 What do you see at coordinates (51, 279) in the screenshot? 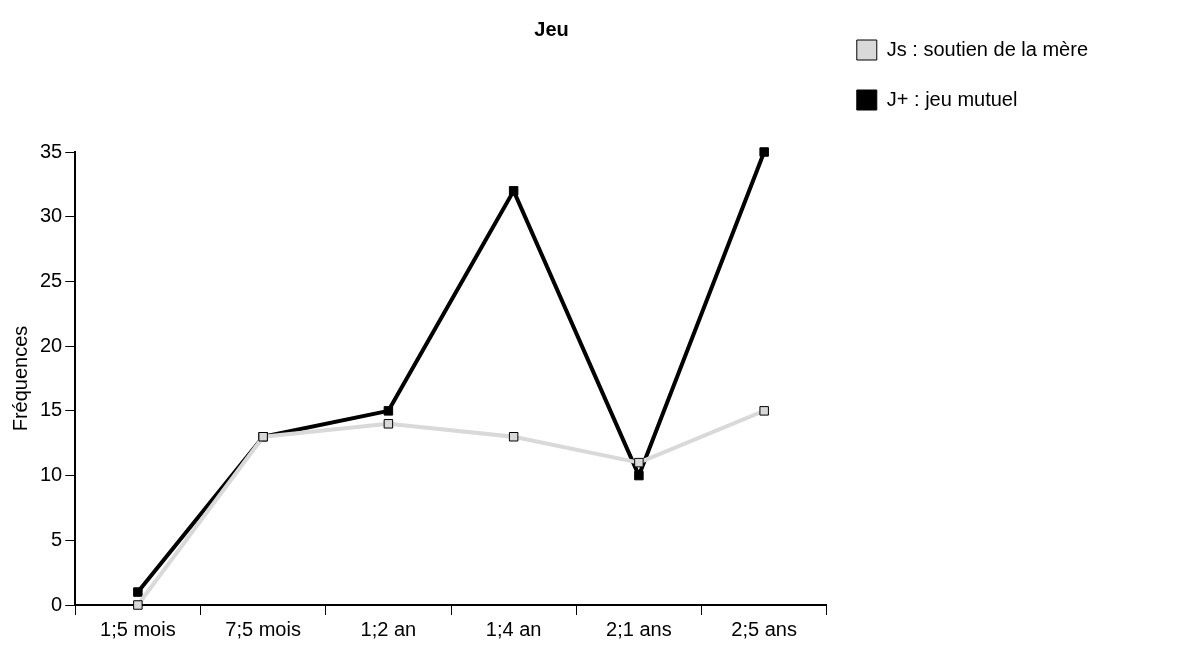
I see `y-tick-label: 25` at bounding box center [51, 279].